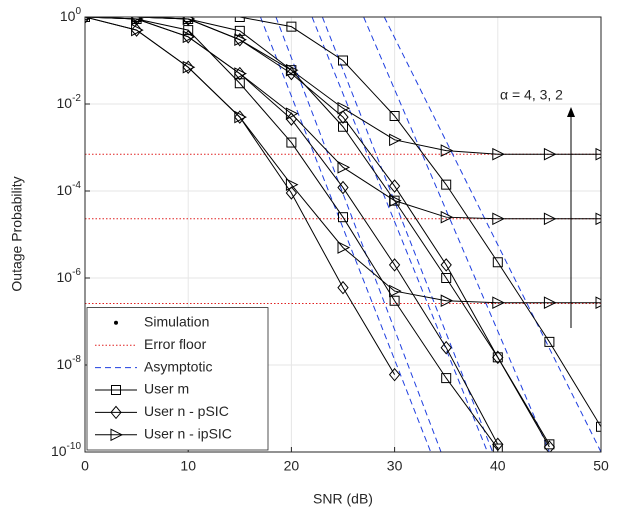 This screenshot has width=620, height=512. I want to click on legend-label: Simulation, so click(176, 322).